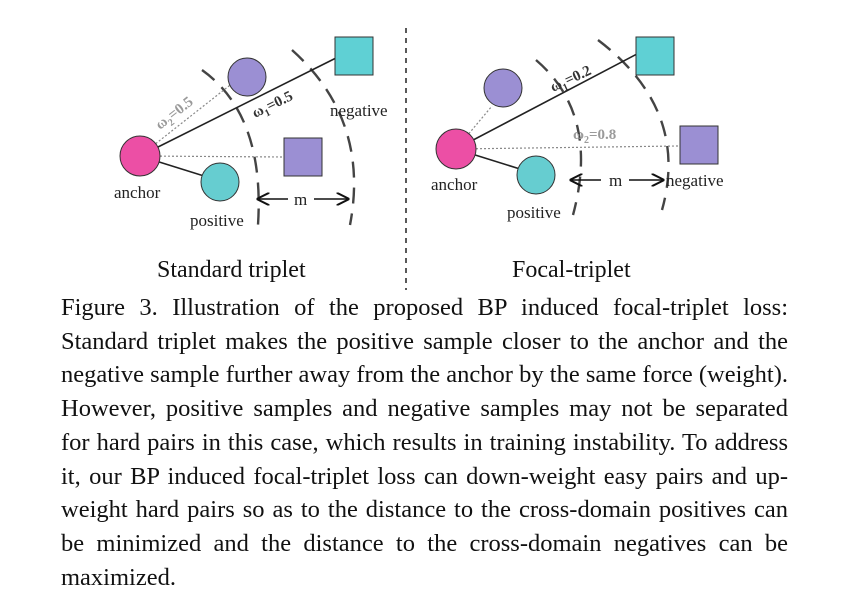 The image size is (859, 602). What do you see at coordinates (699, 145) in the screenshot?
I see `focal-negative-square` at bounding box center [699, 145].